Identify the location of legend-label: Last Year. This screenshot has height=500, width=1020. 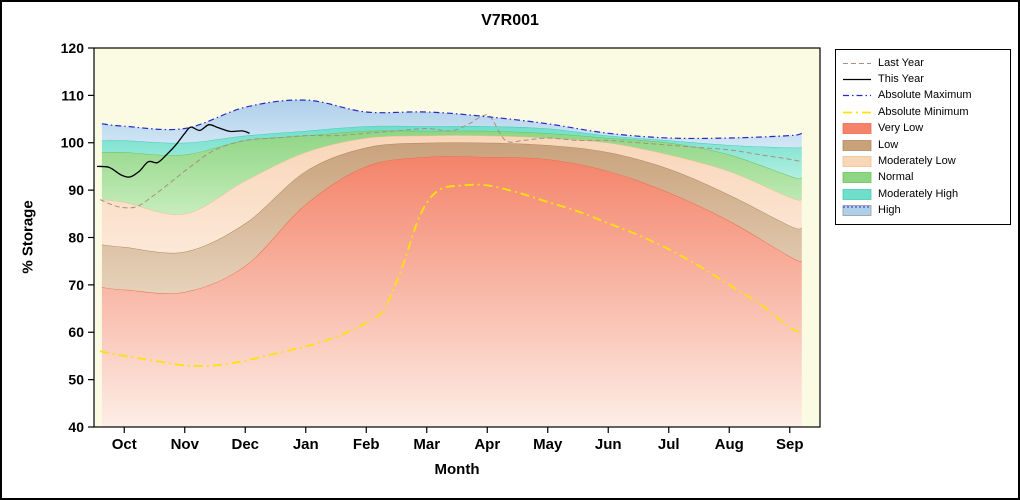
(901, 62).